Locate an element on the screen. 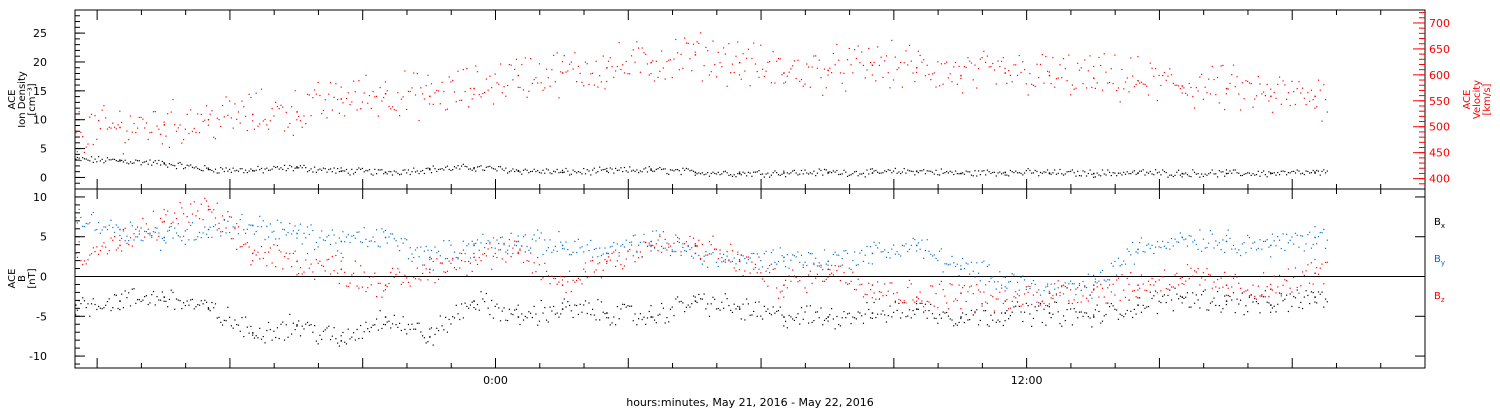  axis-title-line: Ion Density is located at coordinates (22, 99).